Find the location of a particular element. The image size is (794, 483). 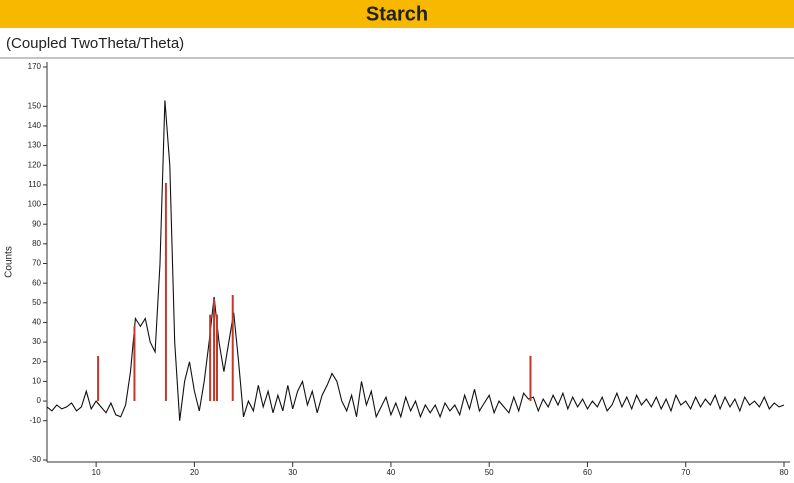

y-tick-label: 40 is located at coordinates (36, 322).